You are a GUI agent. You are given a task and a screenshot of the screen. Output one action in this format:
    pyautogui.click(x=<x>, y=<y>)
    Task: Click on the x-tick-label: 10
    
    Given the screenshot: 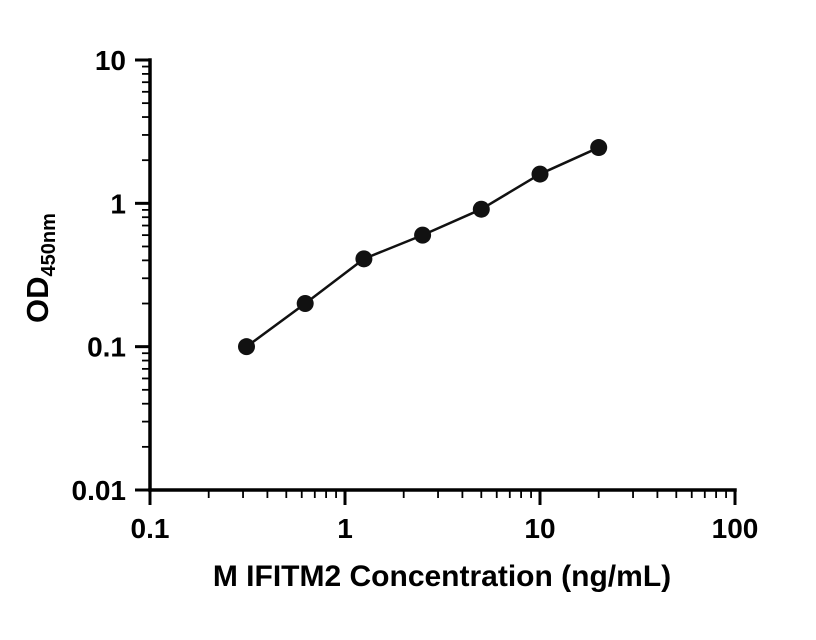 What is the action you would take?
    pyautogui.click(x=539, y=528)
    